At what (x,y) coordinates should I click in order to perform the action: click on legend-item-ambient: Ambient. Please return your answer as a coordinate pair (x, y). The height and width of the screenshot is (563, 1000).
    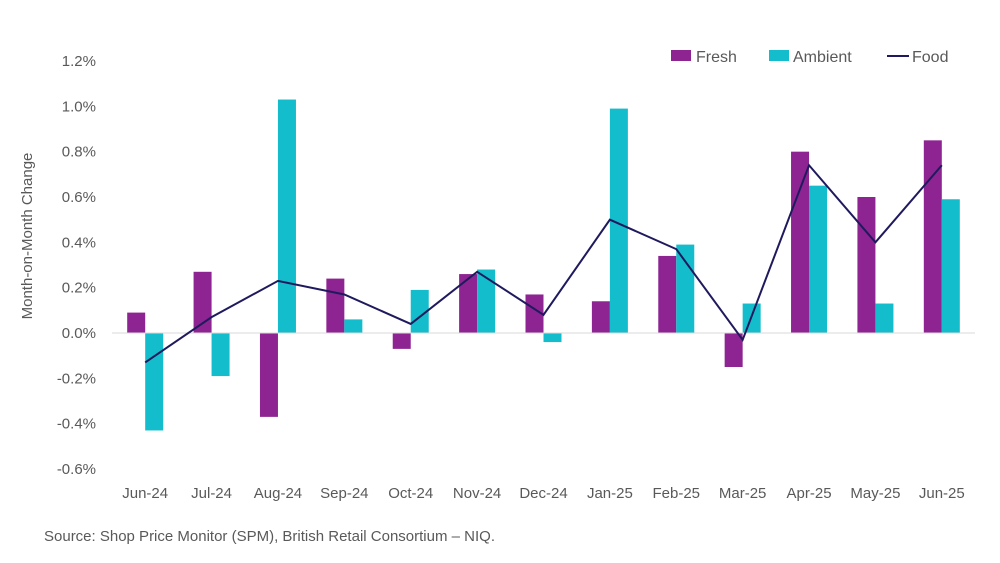
    Looking at the image, I should click on (810, 57).